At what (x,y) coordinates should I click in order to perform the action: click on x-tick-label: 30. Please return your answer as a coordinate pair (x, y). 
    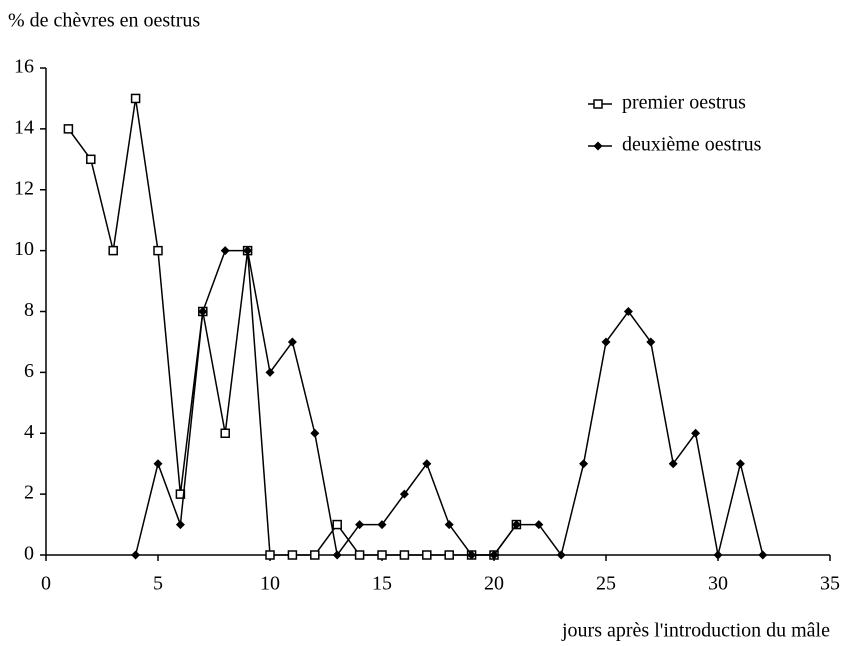
    Looking at the image, I should click on (718, 584).